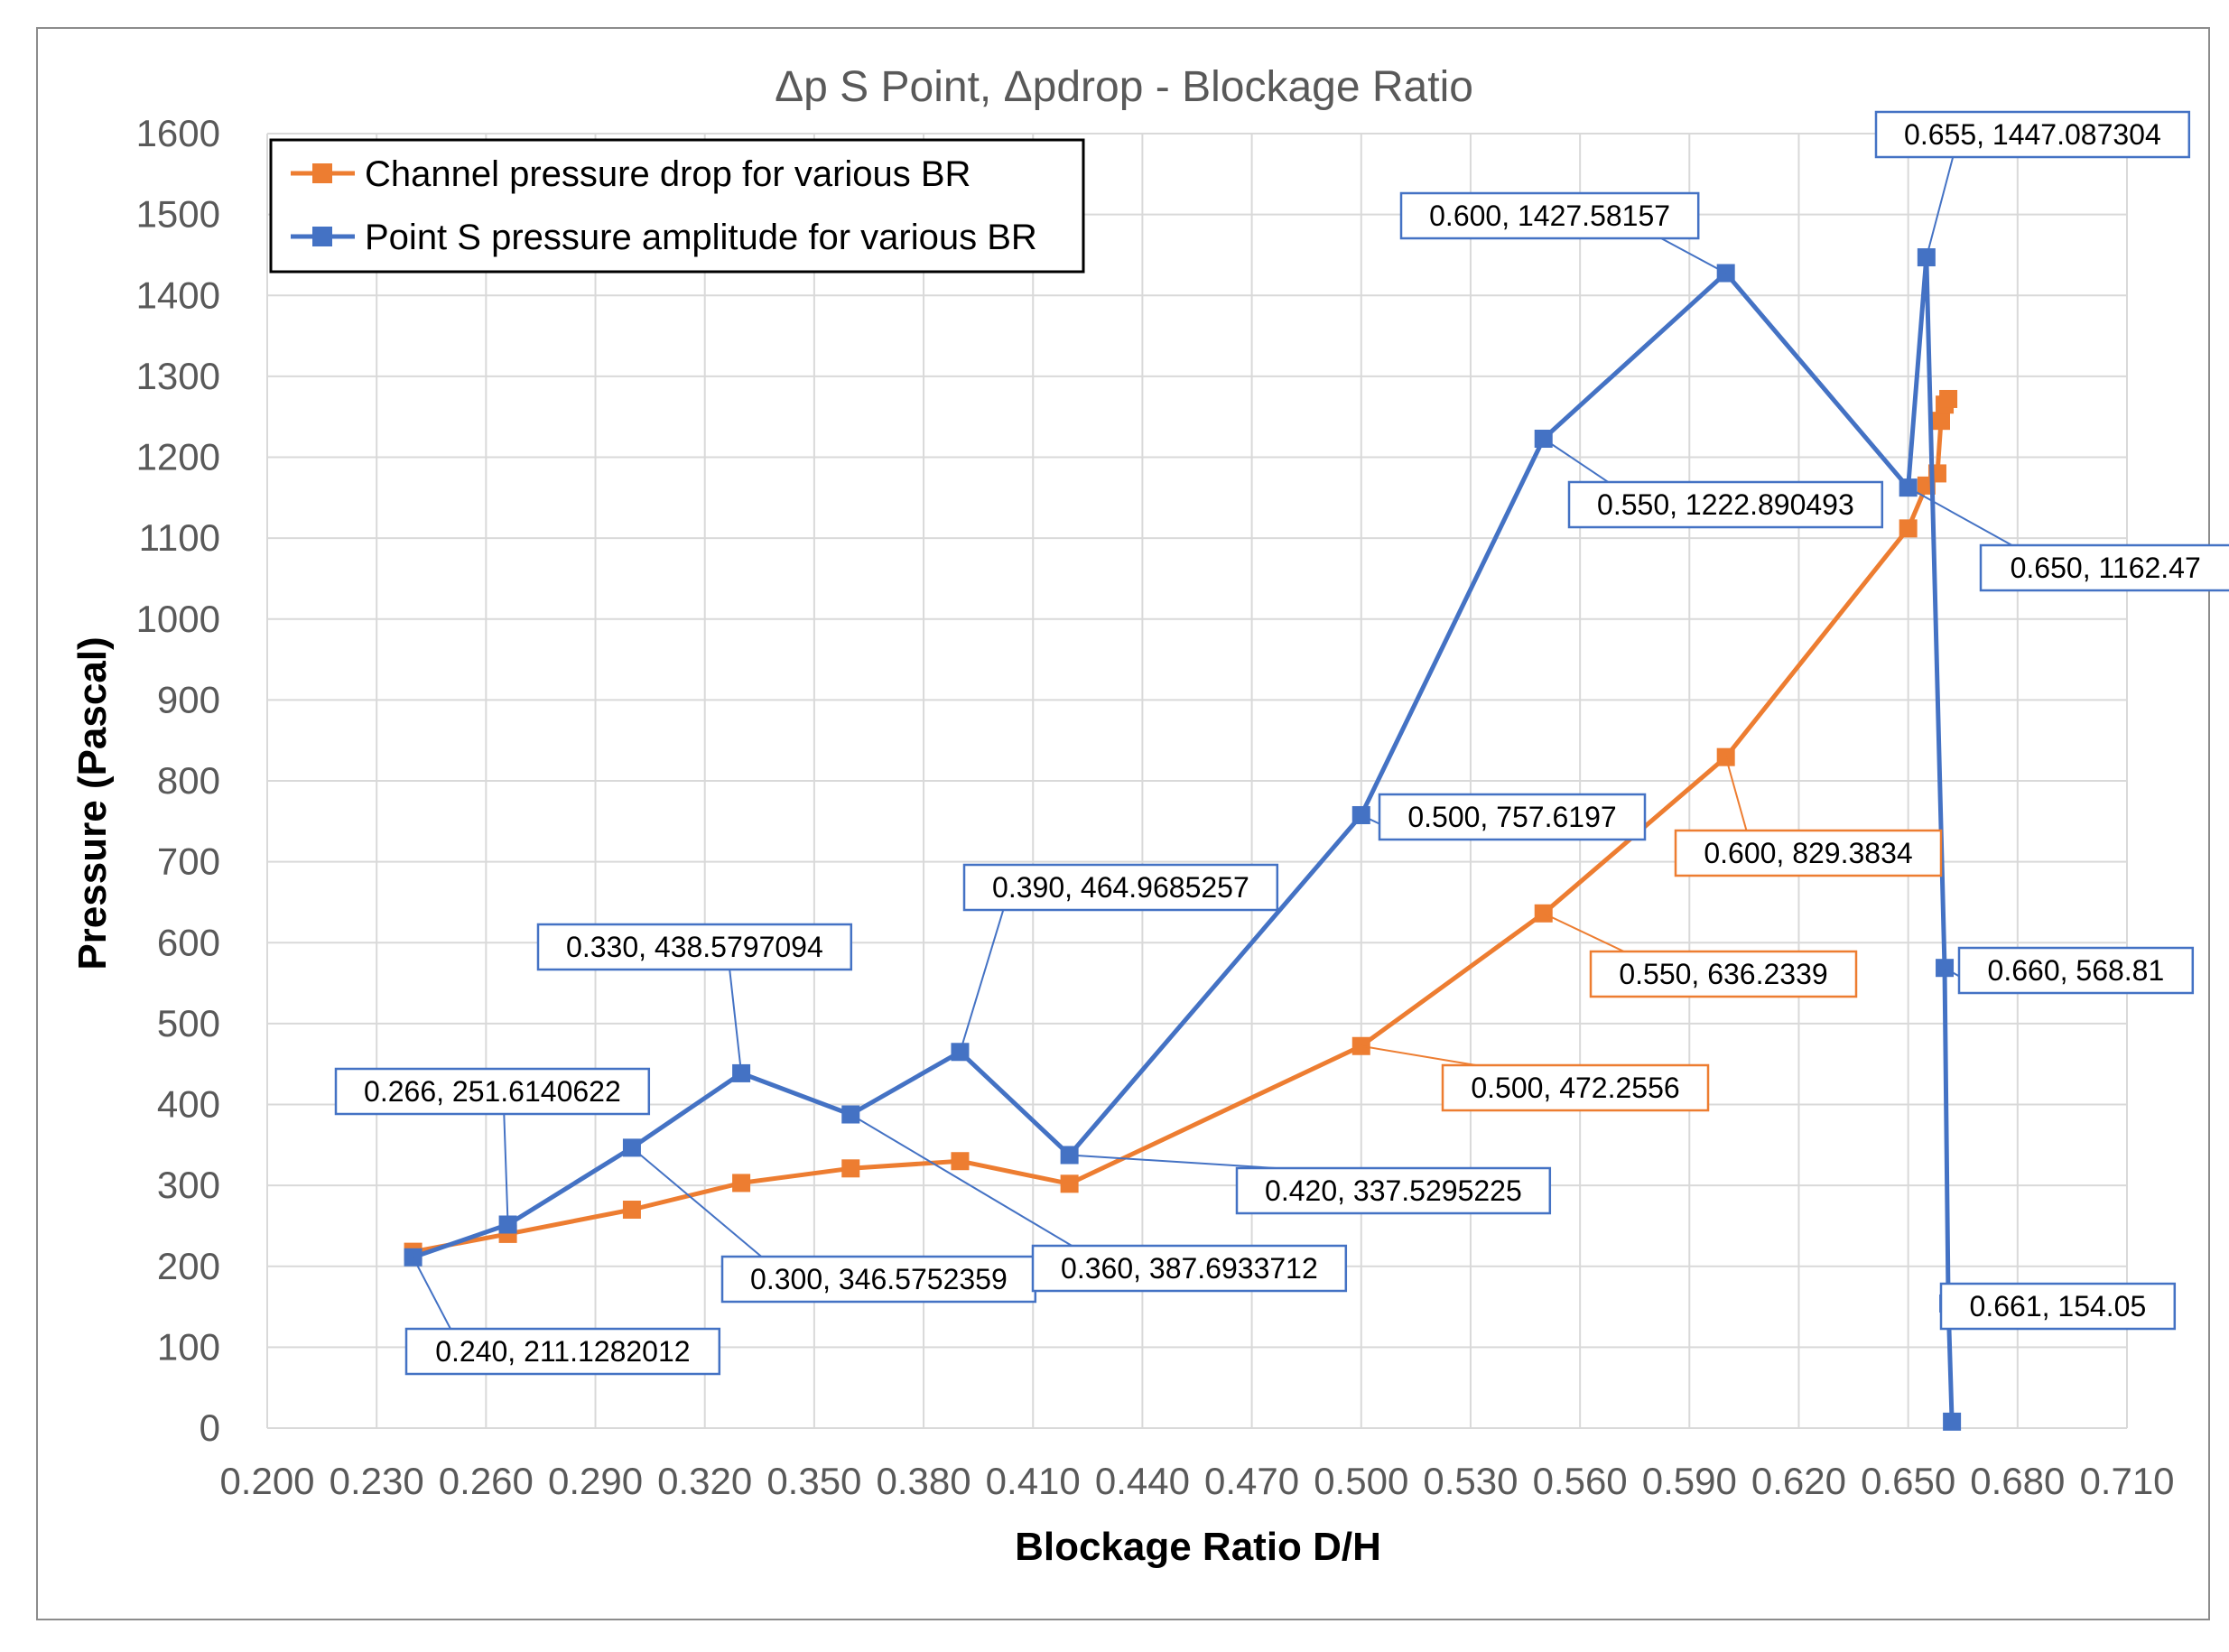 The image size is (2229, 1652). I want to click on legend-marker-orange, so click(322, 173).